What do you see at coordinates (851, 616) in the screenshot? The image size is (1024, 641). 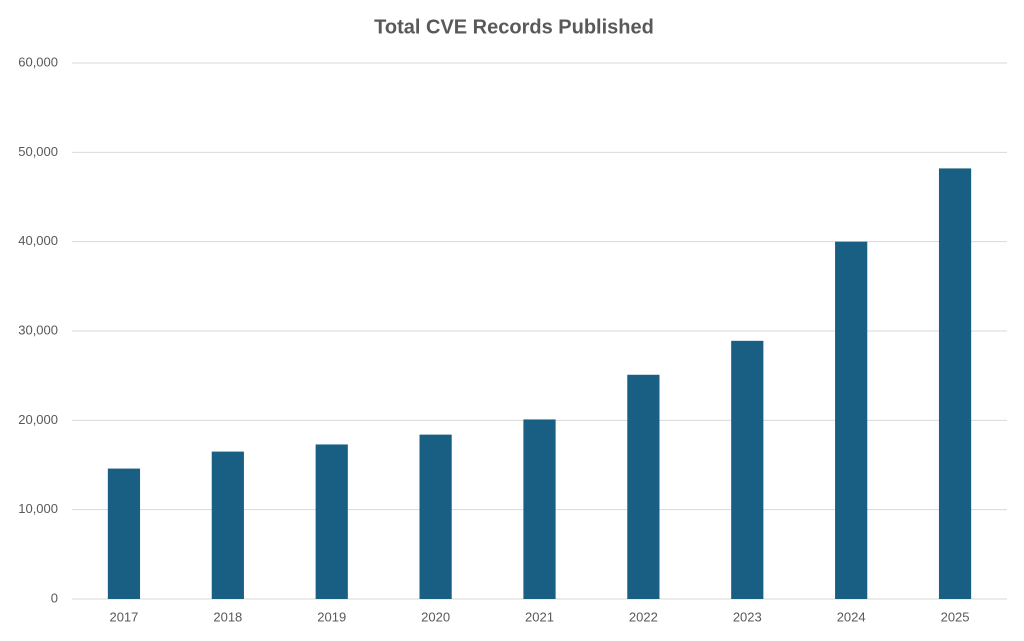 I see `x-tick-label: 2024` at bounding box center [851, 616].